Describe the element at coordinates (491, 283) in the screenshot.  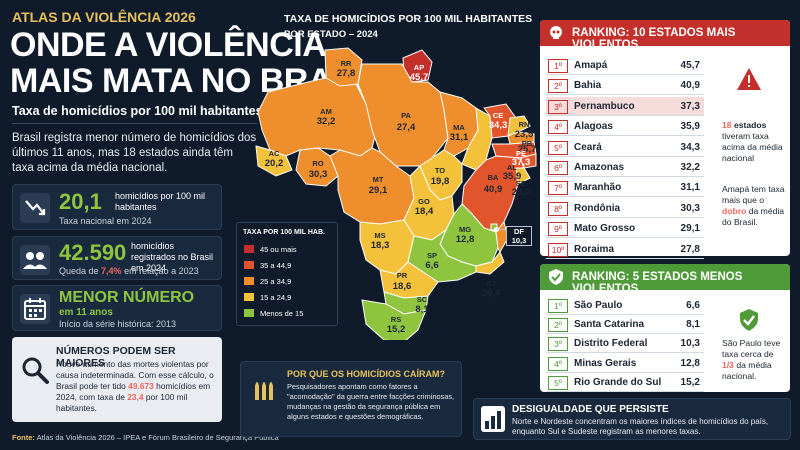
I see `label-abbr-RJ: RJ` at that location.